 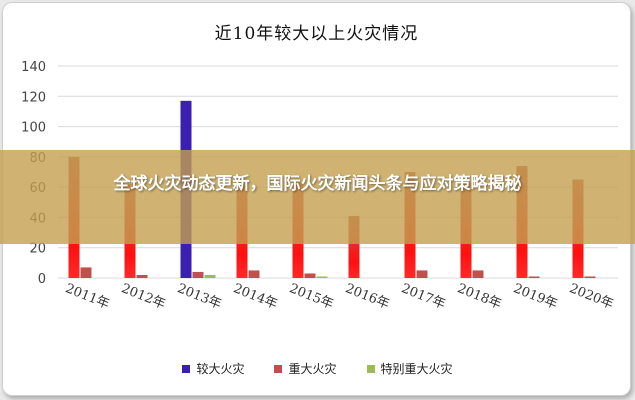 I want to click on banner-headline: 全球火灾动态更新，国际火灾新闻头条与应对策略揭秘, so click(x=317, y=184).